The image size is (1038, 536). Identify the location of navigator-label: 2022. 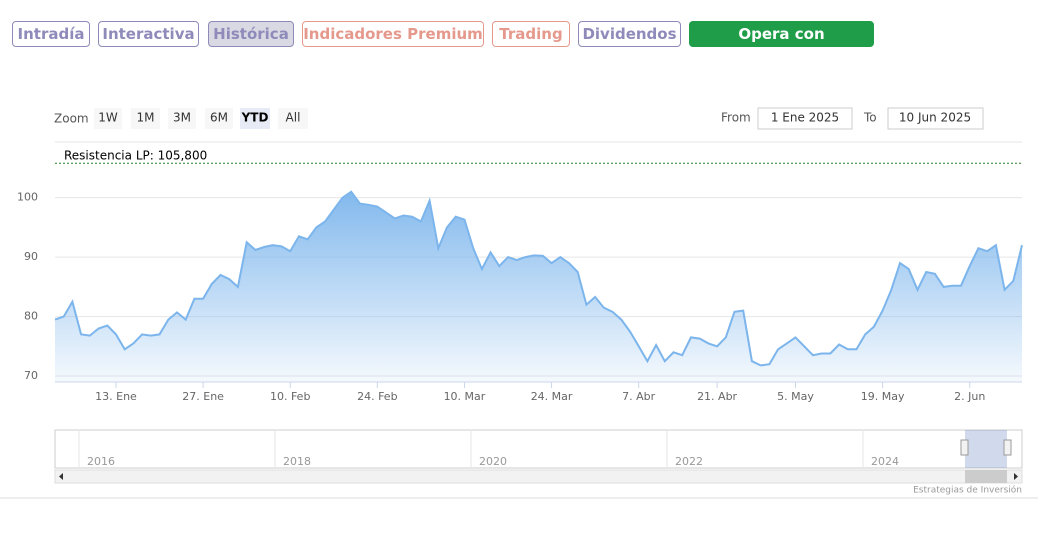
(689, 461).